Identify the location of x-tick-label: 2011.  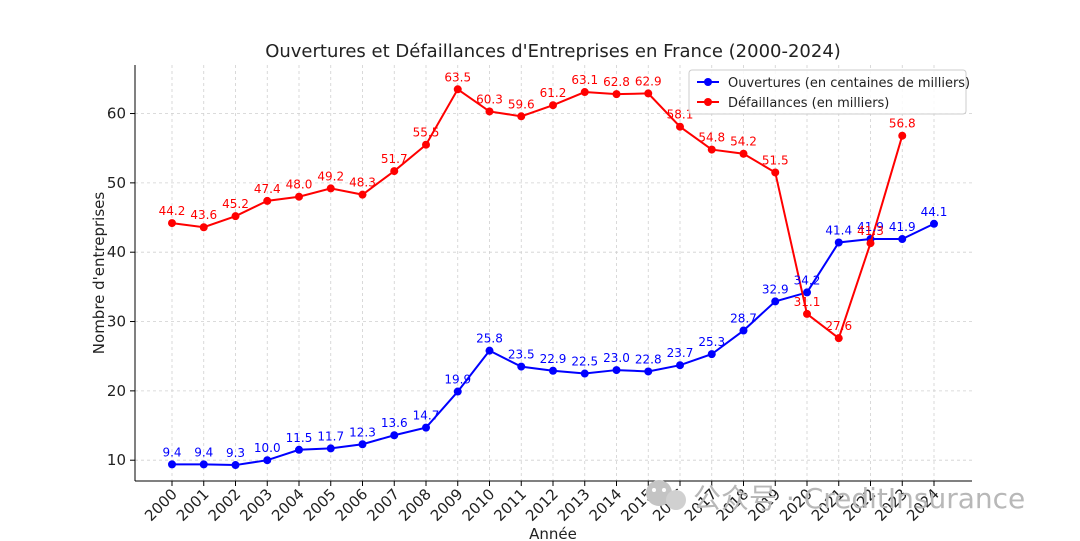
(510, 505).